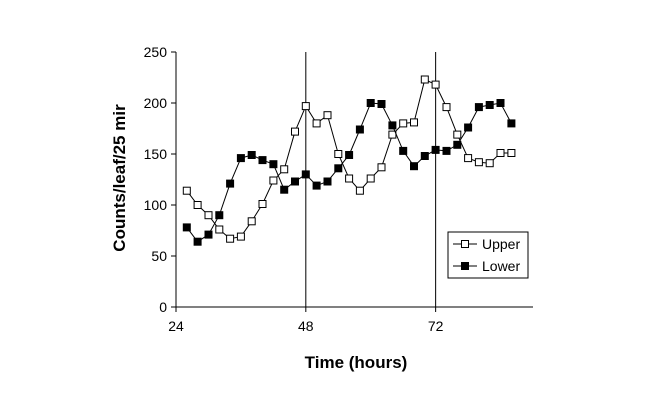 This screenshot has width=671, height=413. Describe the element at coordinates (501, 266) in the screenshot. I see `legend-label: Lower` at that location.